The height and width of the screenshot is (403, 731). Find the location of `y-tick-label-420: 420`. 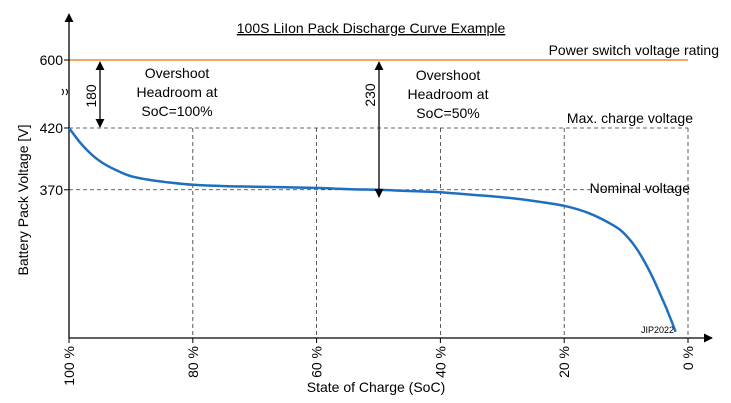

y-tick-label-420: 420 is located at coordinates (52, 128).